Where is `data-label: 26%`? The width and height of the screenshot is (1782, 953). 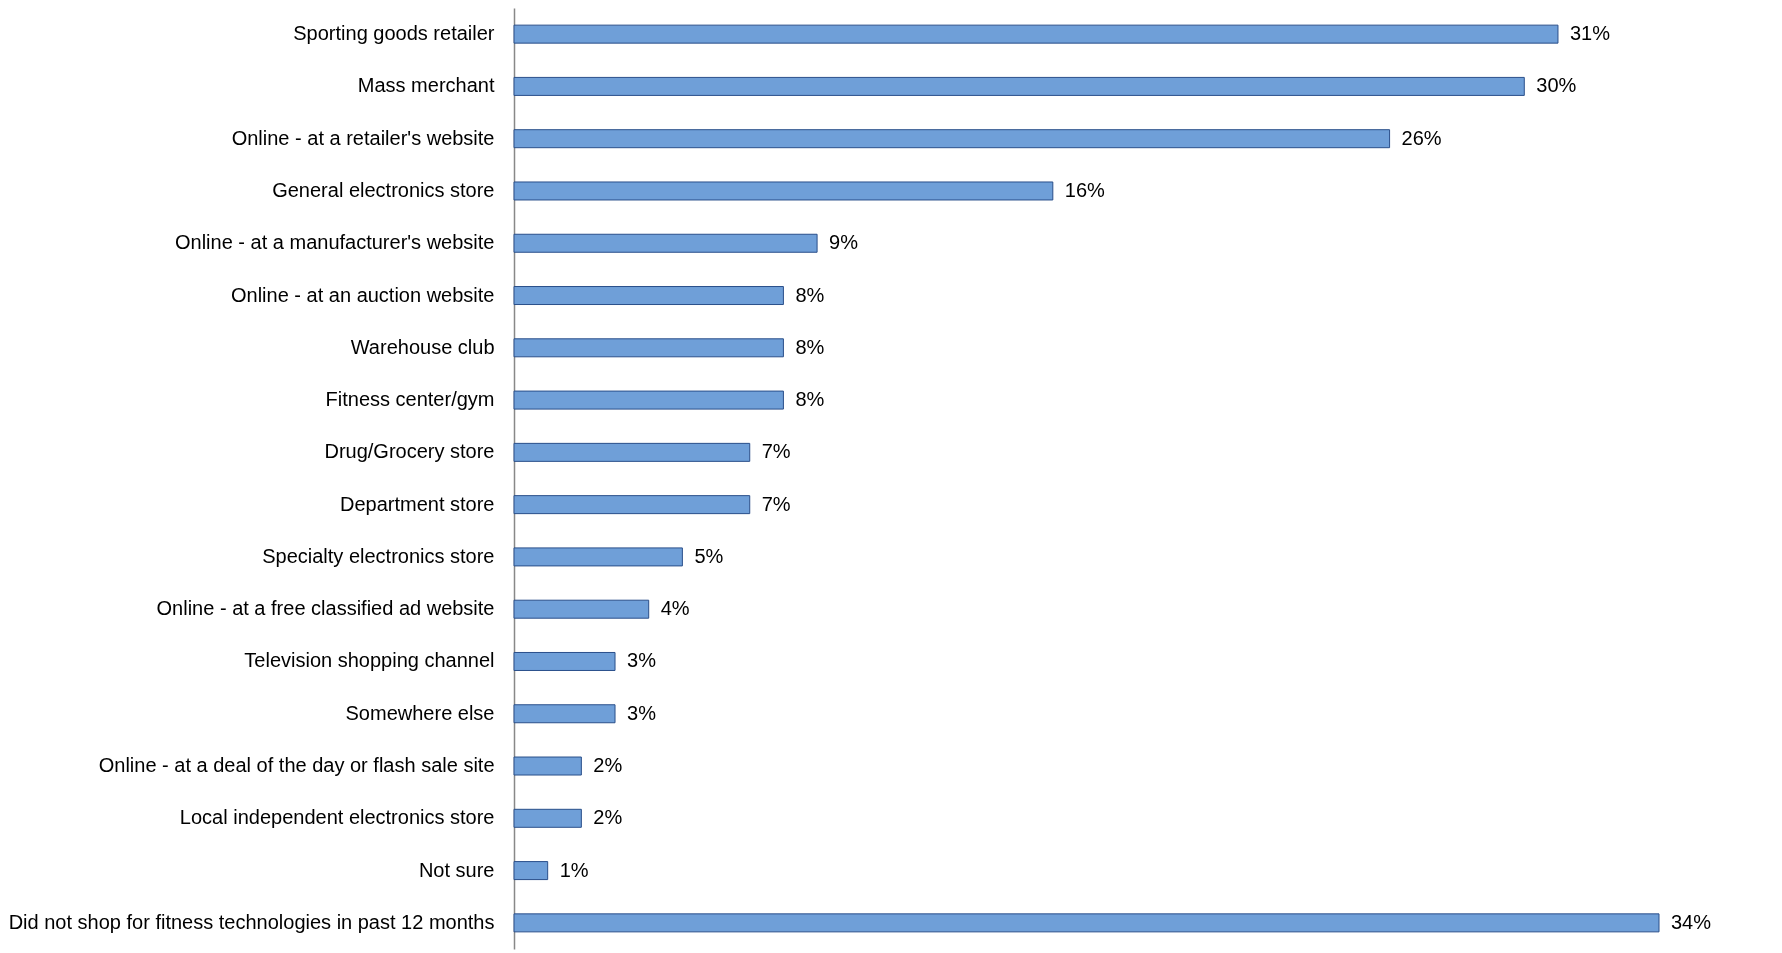
data-label: 26% is located at coordinates (1421, 137).